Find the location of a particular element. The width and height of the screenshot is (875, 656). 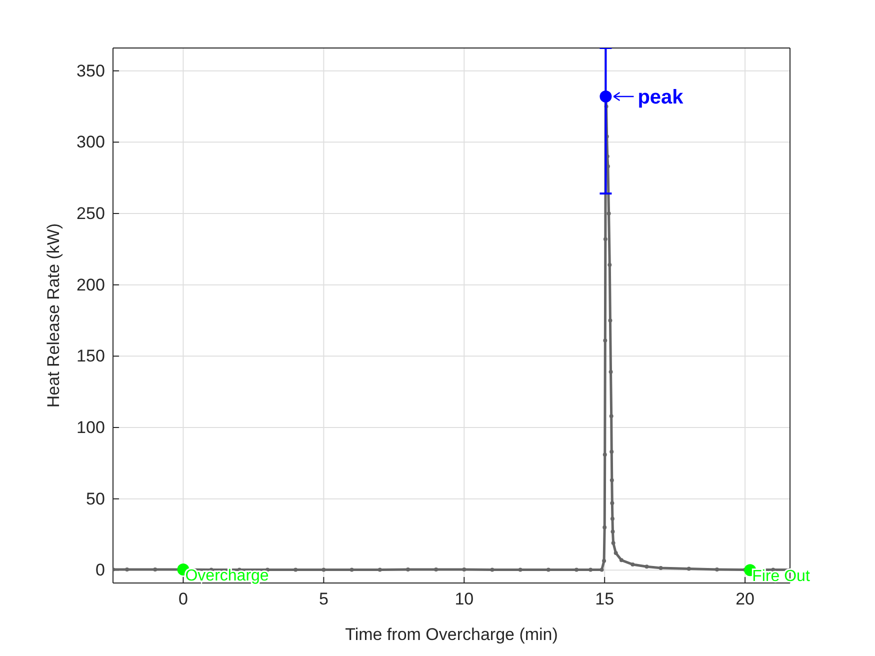

x-tick-label: 10 is located at coordinates (464, 599).